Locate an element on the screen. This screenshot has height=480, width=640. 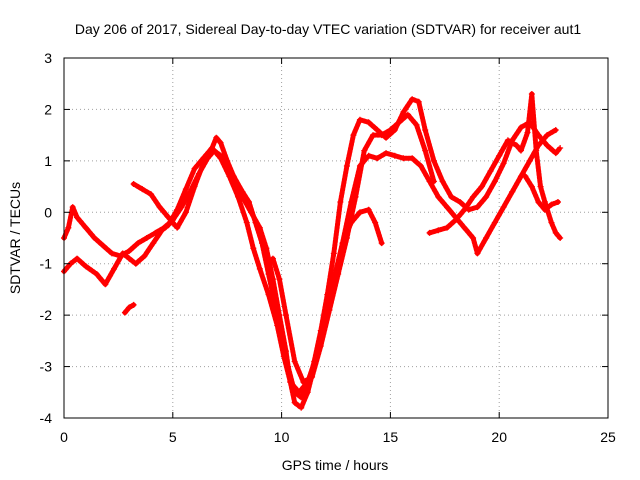
y-tick-label: 3 is located at coordinates (48, 58).